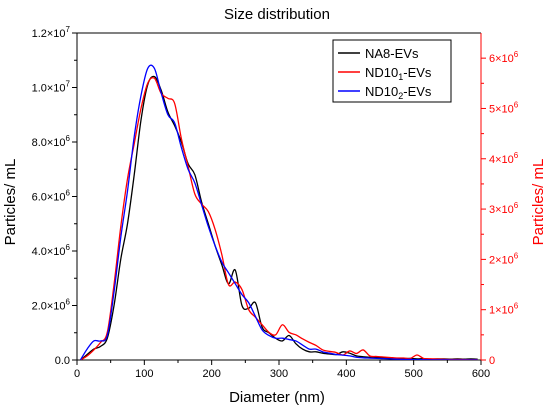 This screenshot has width=550, height=410. I want to click on y-right-tick-label: 3×10⁶, so click(504, 208).